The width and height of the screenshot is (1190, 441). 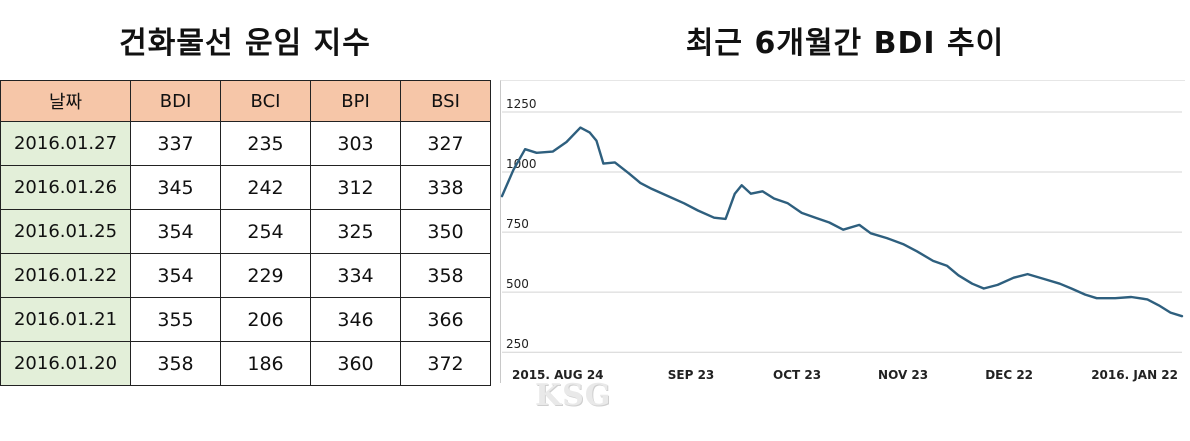 I want to click on cell-bdi: 345, so click(x=175, y=187).